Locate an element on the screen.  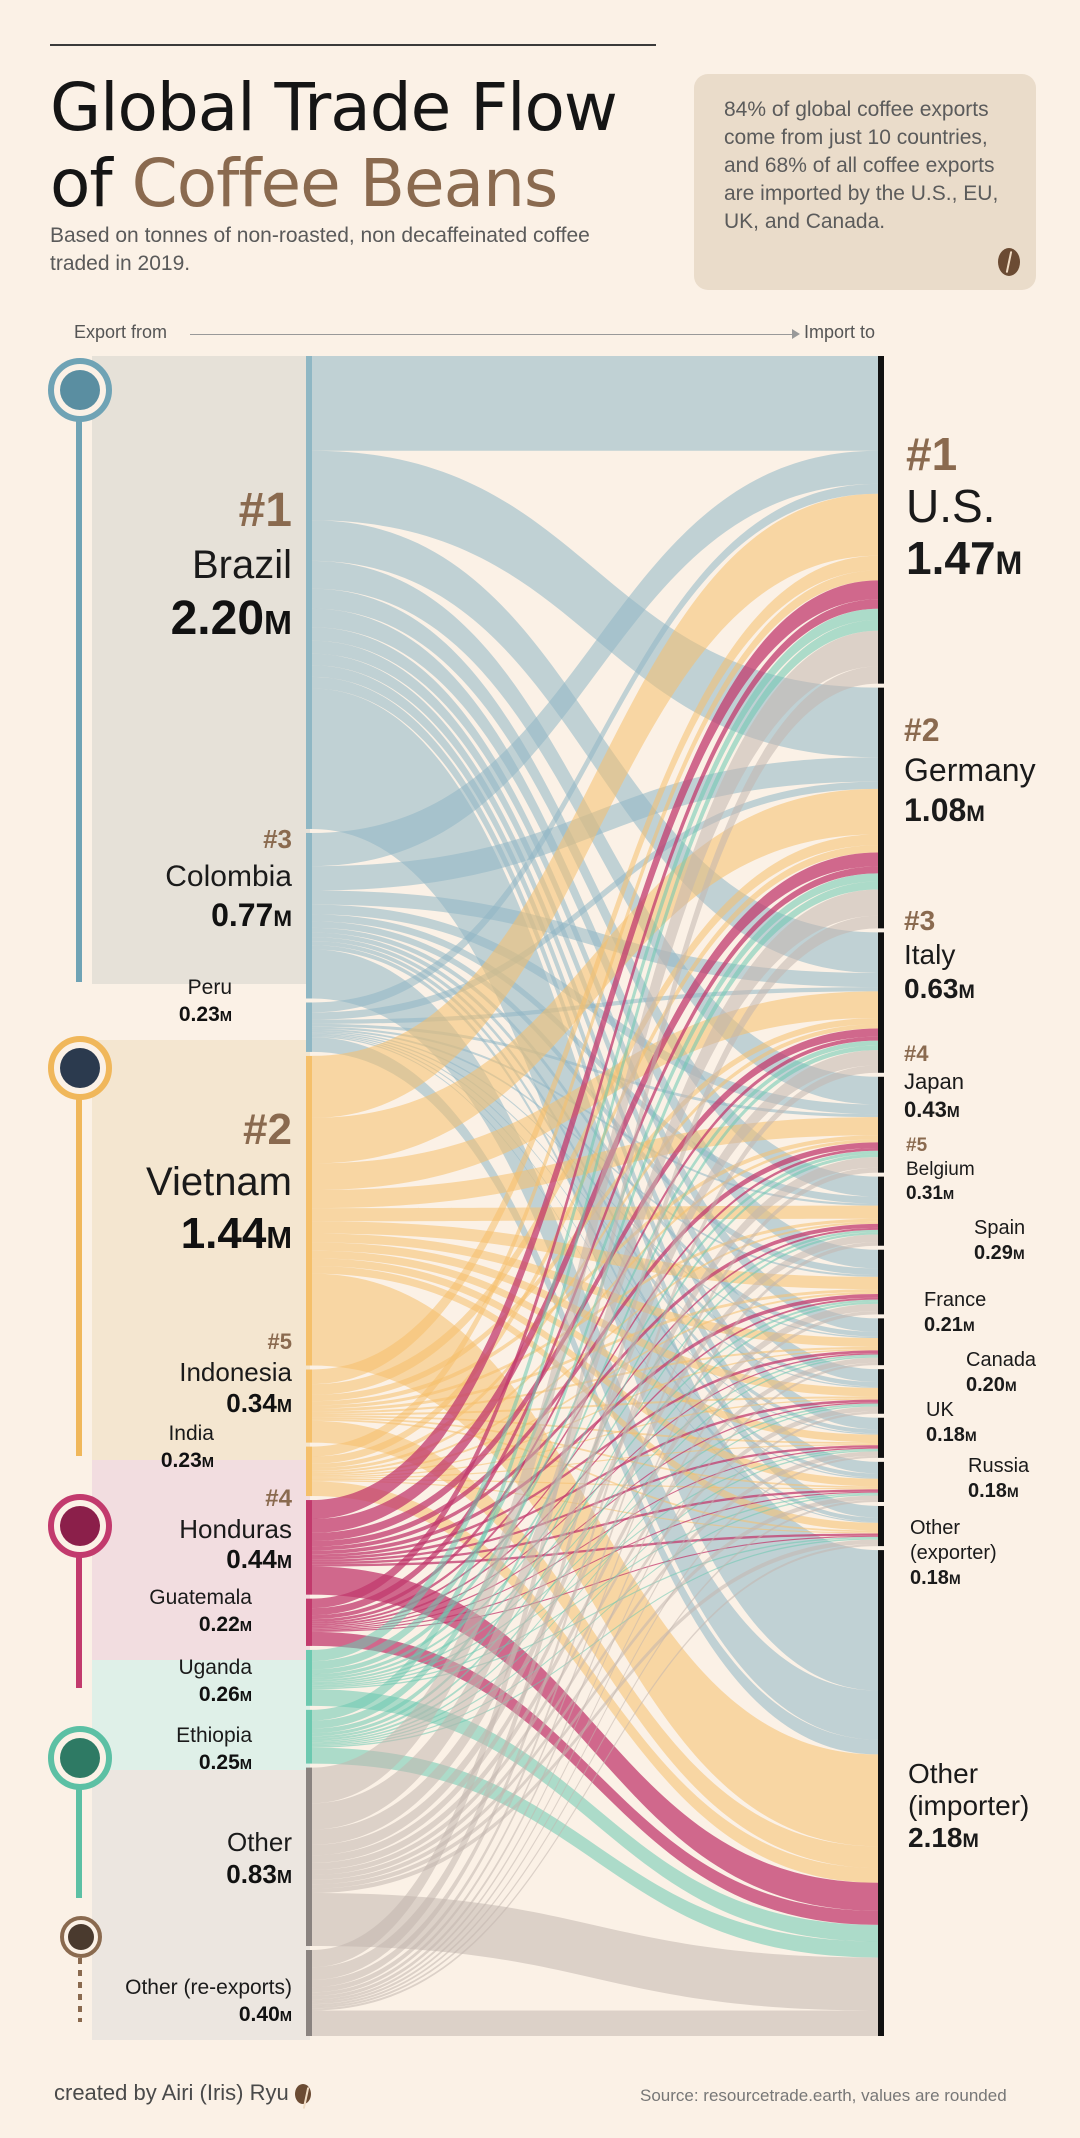
flow-uganda-to-spain is located at coordinates (595, 1490).